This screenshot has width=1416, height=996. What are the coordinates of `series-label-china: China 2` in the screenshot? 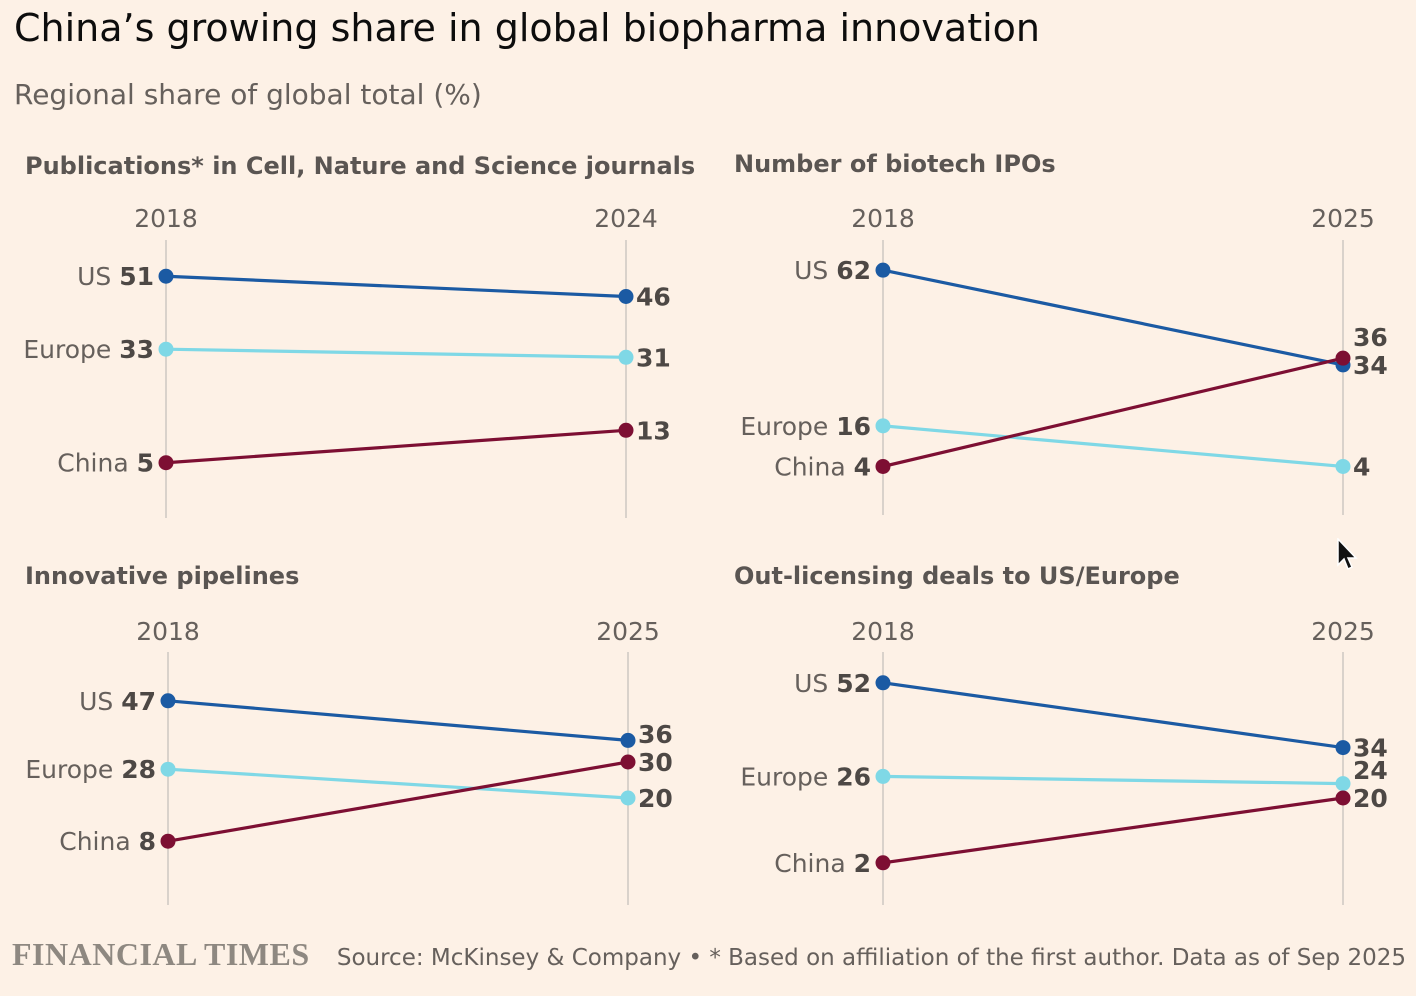 It's located at (822, 863).